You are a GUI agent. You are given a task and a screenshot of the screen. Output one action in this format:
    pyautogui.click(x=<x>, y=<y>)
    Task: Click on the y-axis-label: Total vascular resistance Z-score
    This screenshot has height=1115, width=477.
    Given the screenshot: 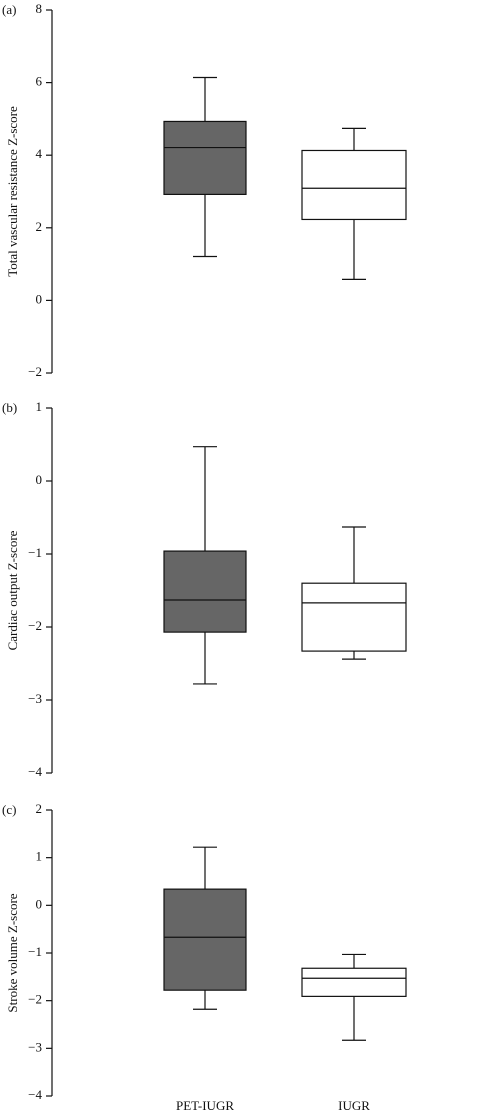 What is the action you would take?
    pyautogui.click(x=12, y=191)
    